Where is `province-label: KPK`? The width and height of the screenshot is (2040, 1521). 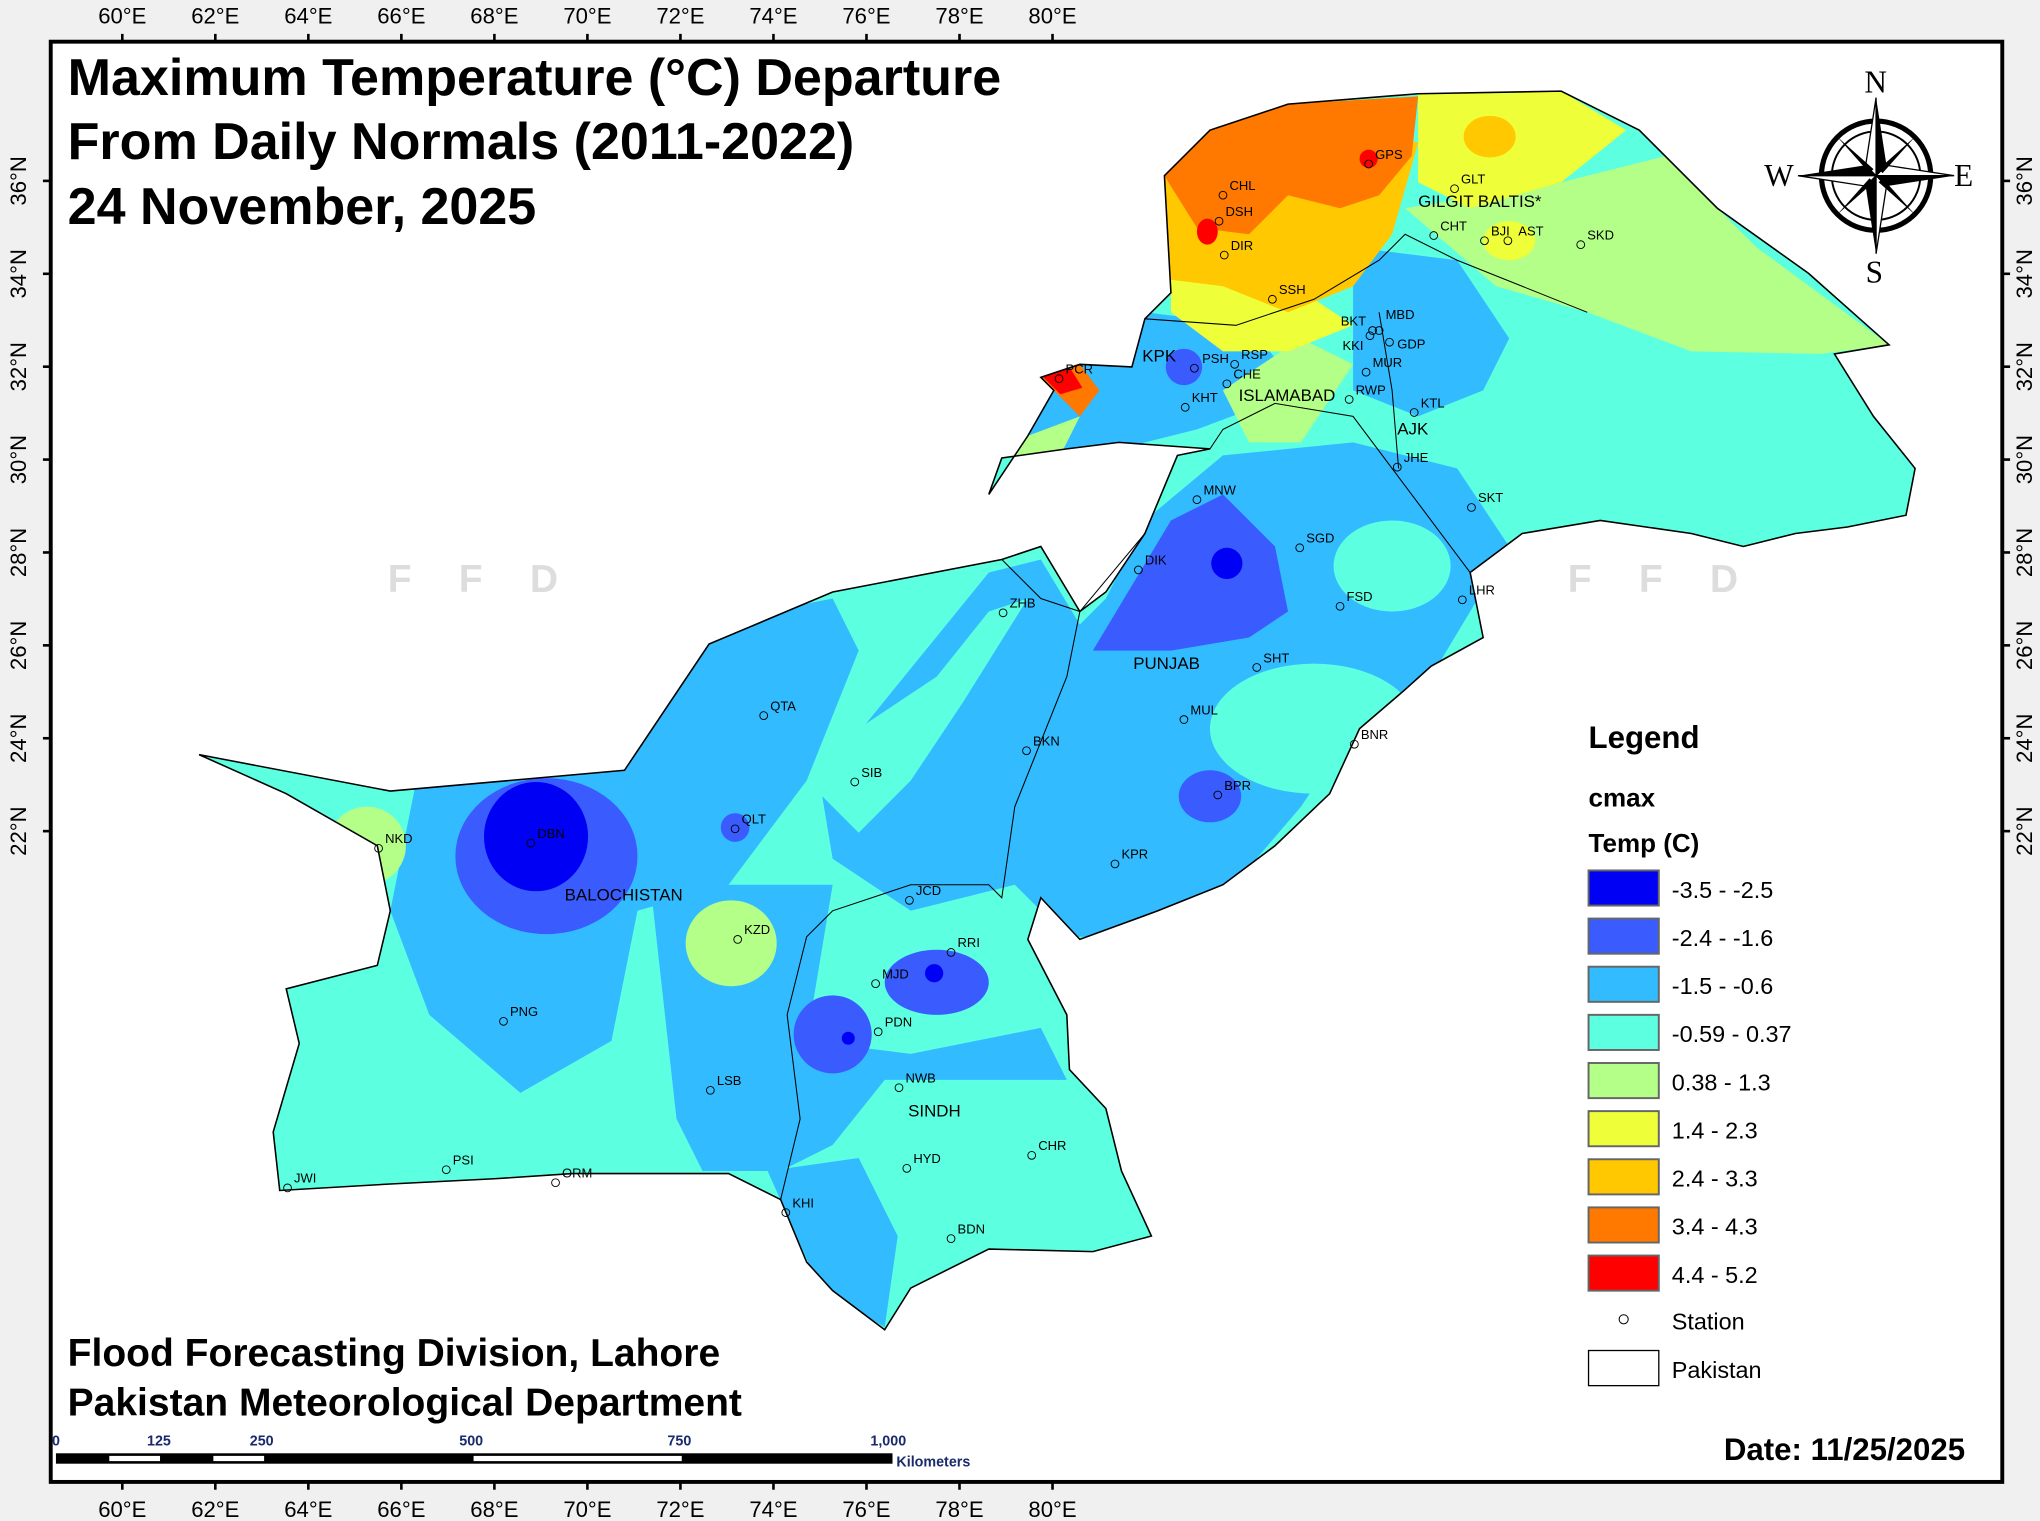 province-label: KPK is located at coordinates (1159, 356).